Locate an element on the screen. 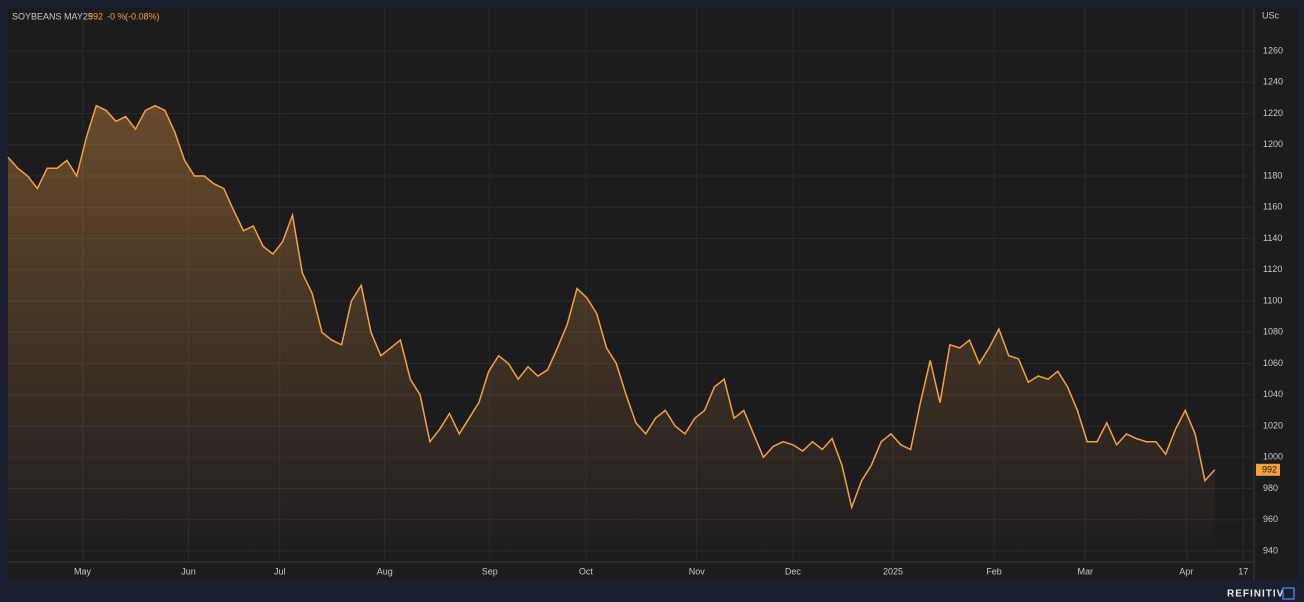  last-price: 992 is located at coordinates (95, 16).